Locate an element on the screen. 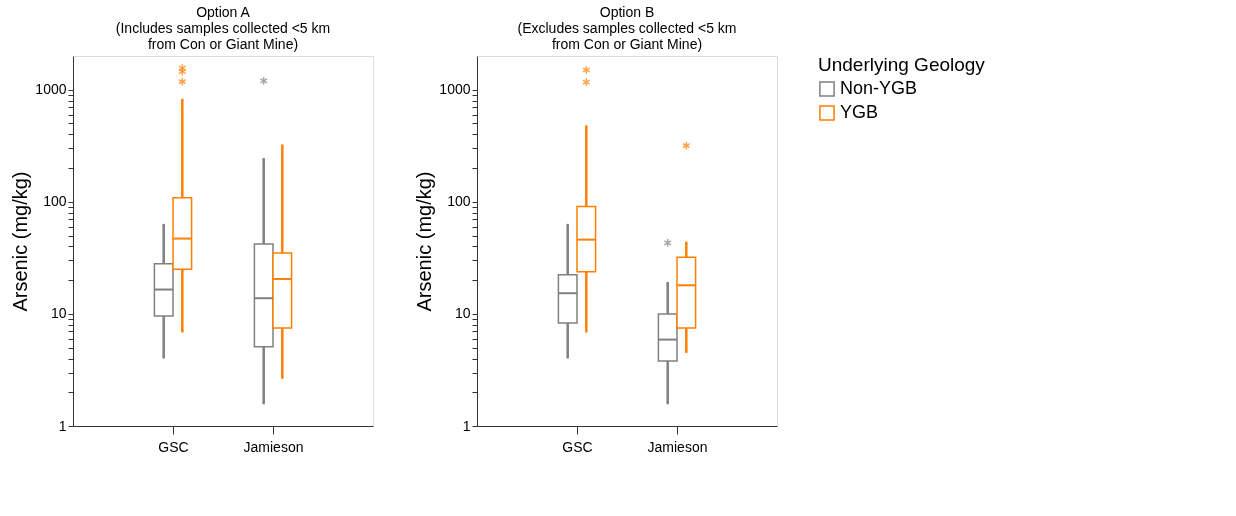 The width and height of the screenshot is (1236, 516). text: (Includes samples collected <5 km is located at coordinates (223, 28).